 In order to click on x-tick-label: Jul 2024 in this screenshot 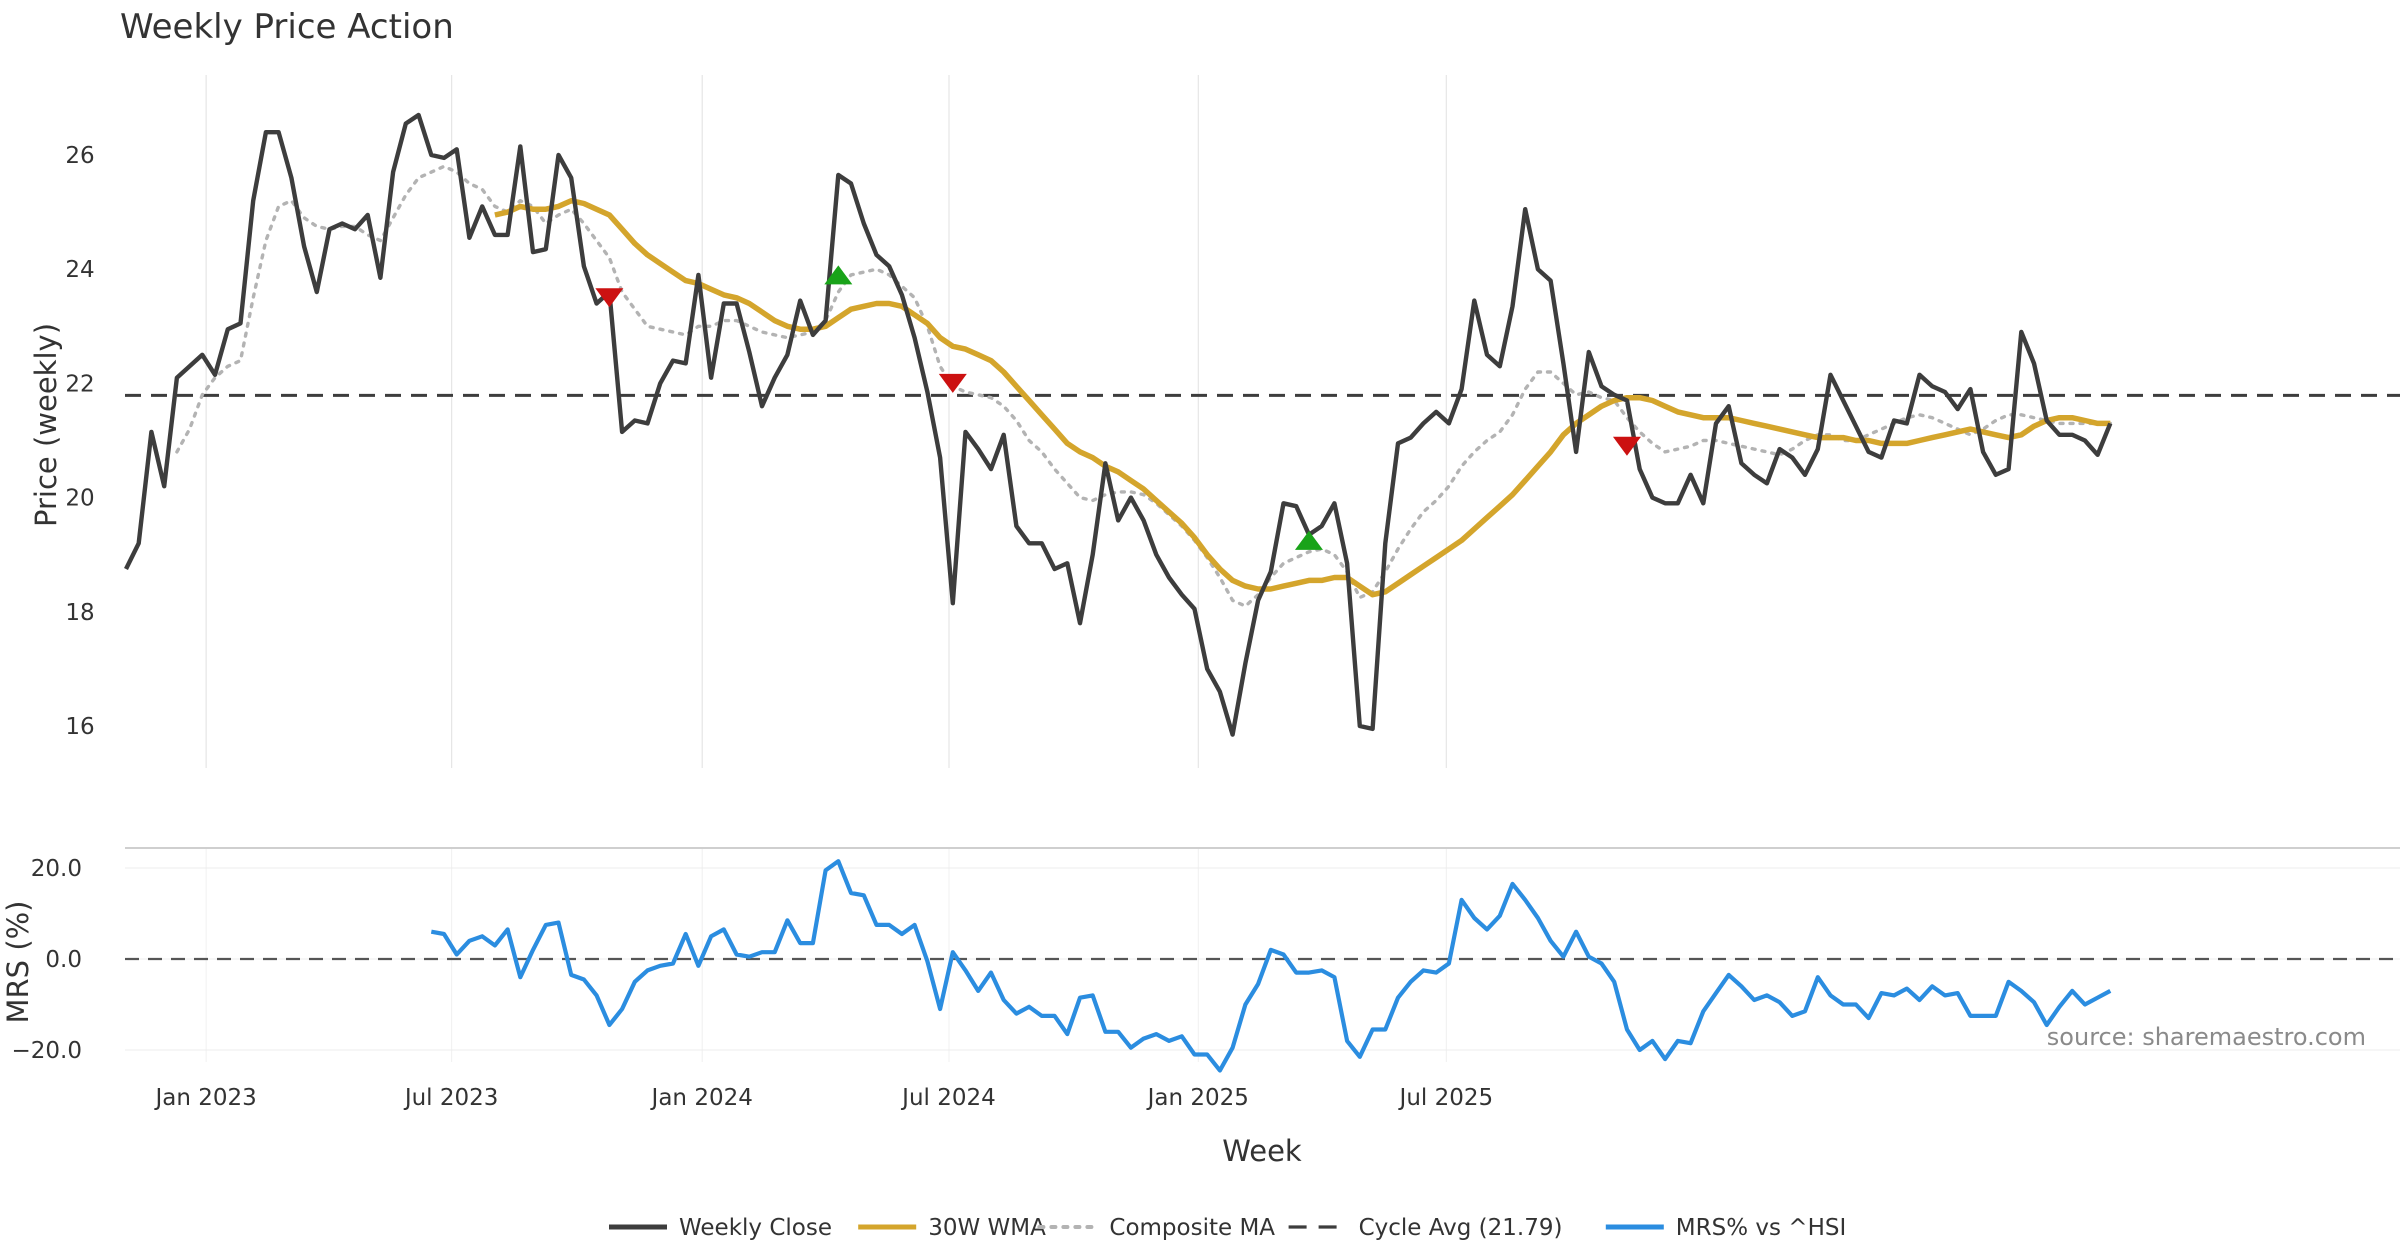, I will do `click(948, 1098)`.